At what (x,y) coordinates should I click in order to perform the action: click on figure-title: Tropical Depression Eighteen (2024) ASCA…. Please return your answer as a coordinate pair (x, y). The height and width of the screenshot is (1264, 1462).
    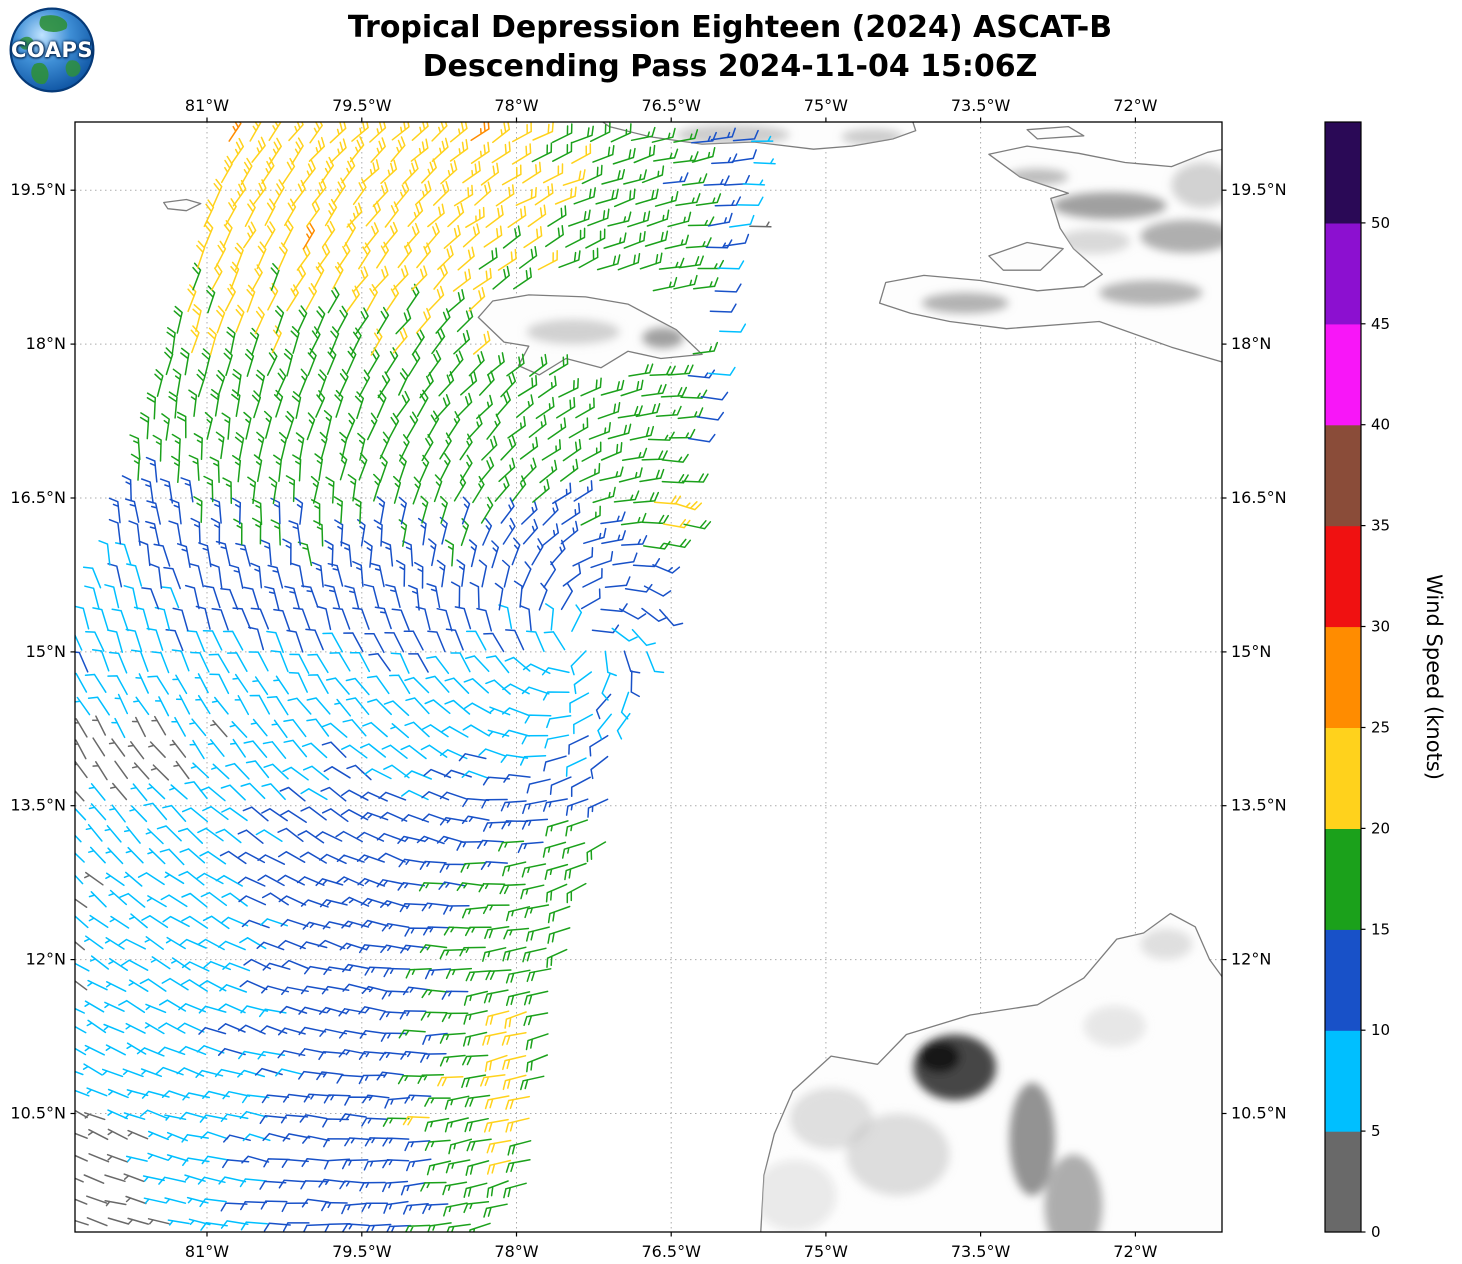
    Looking at the image, I should click on (730, 47).